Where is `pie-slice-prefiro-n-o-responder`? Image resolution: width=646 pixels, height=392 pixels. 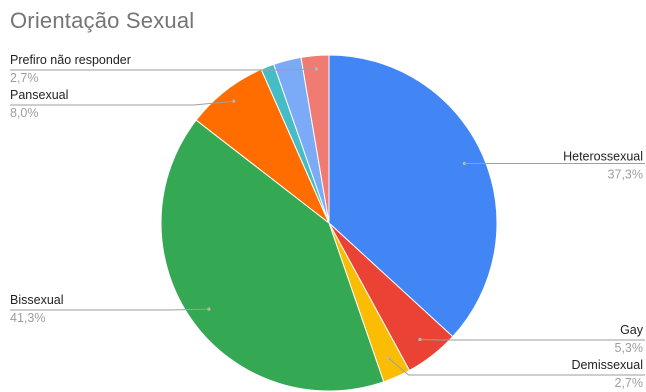
pie-slice-prefiro-n-o-responder is located at coordinates (315, 139).